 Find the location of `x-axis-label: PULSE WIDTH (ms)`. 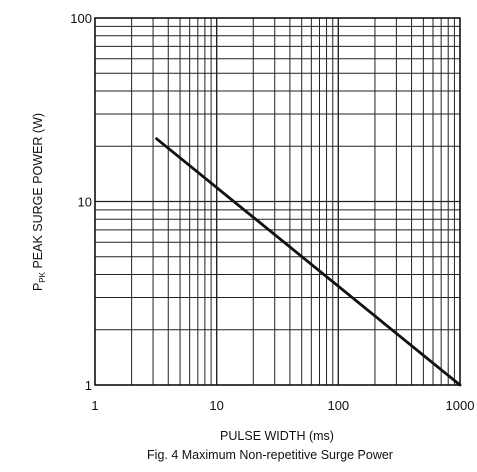

x-axis-label: PULSE WIDTH (ms) is located at coordinates (277, 436).